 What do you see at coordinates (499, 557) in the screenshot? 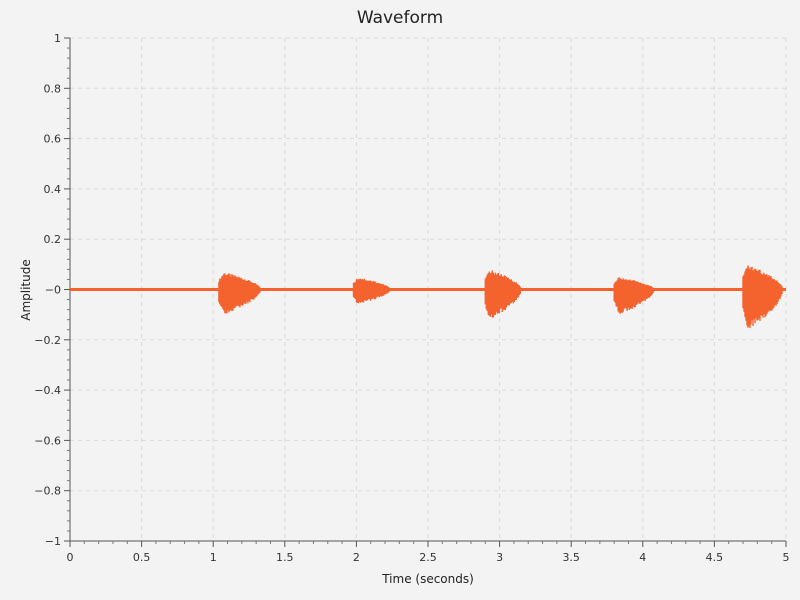
I see `x-tick-label: 3` at bounding box center [499, 557].